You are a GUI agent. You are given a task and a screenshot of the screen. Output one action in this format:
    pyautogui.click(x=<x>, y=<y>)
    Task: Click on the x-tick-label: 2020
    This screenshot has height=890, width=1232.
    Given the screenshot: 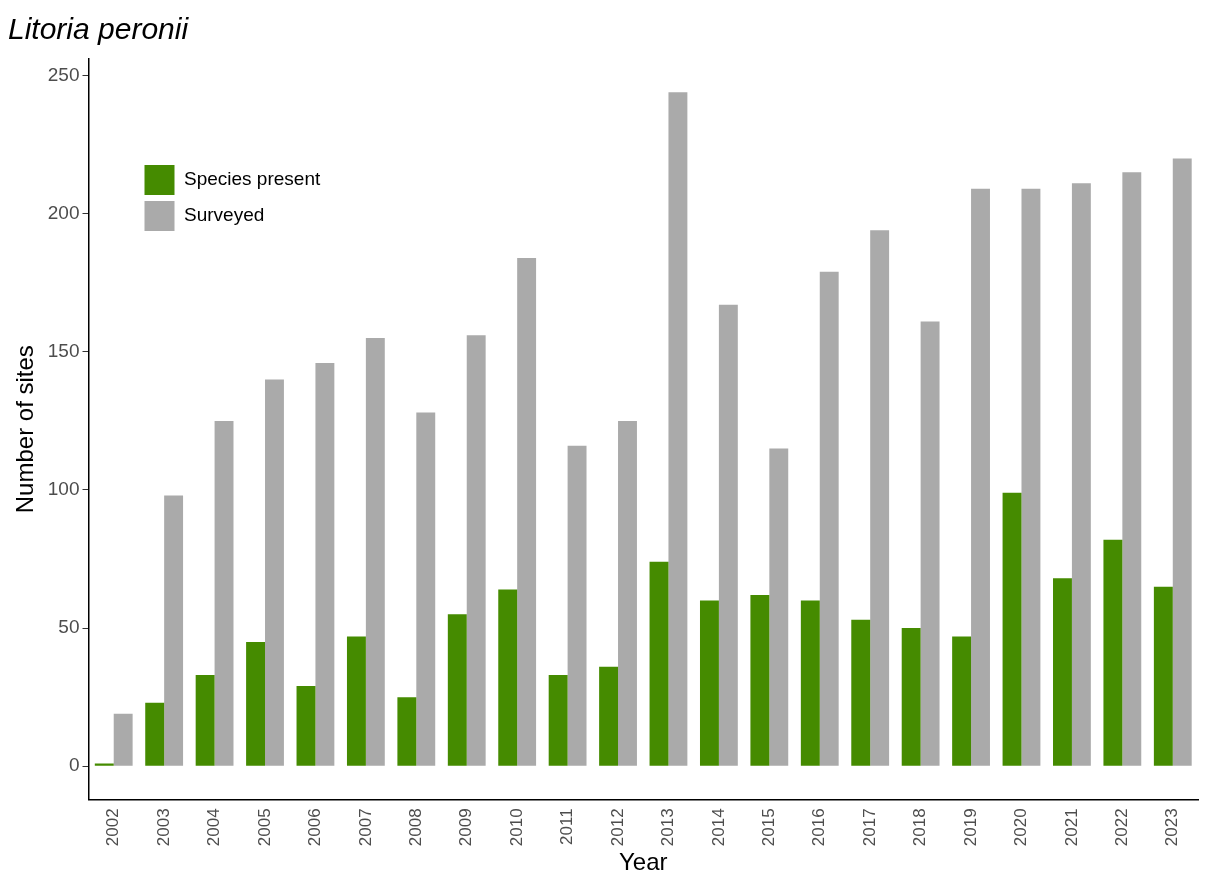 What is the action you would take?
    pyautogui.click(x=1021, y=827)
    